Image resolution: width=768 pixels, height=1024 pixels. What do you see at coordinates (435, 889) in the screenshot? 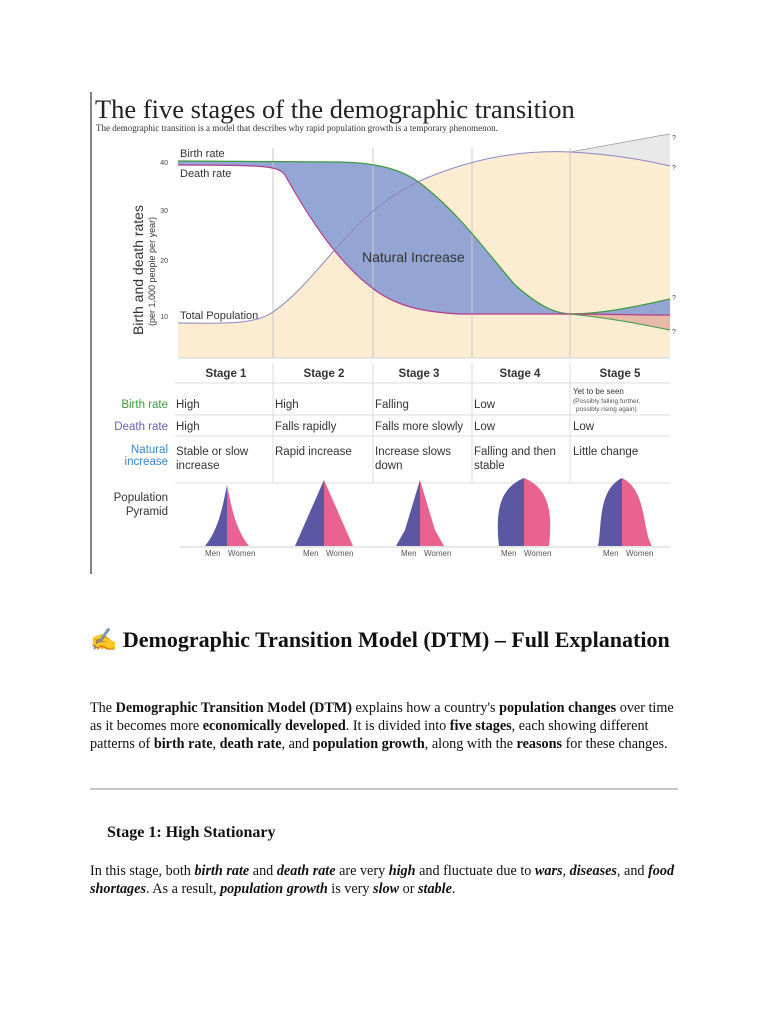
I see `emphasis-text: stable` at bounding box center [435, 889].